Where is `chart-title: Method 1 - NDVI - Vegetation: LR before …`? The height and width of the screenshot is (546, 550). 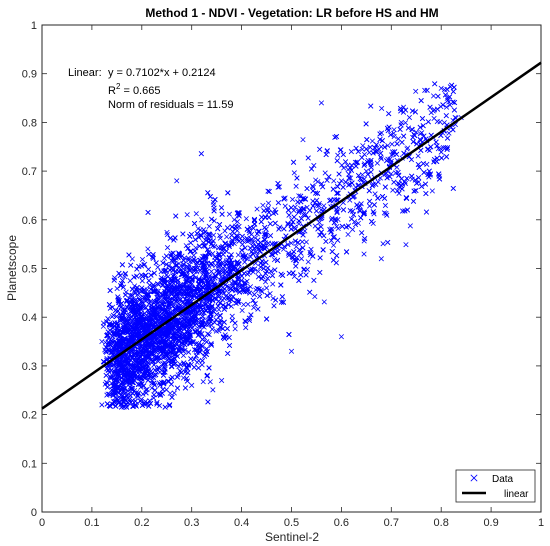 chart-title: Method 1 - NDVI - Vegetation: LR before … is located at coordinates (291, 13).